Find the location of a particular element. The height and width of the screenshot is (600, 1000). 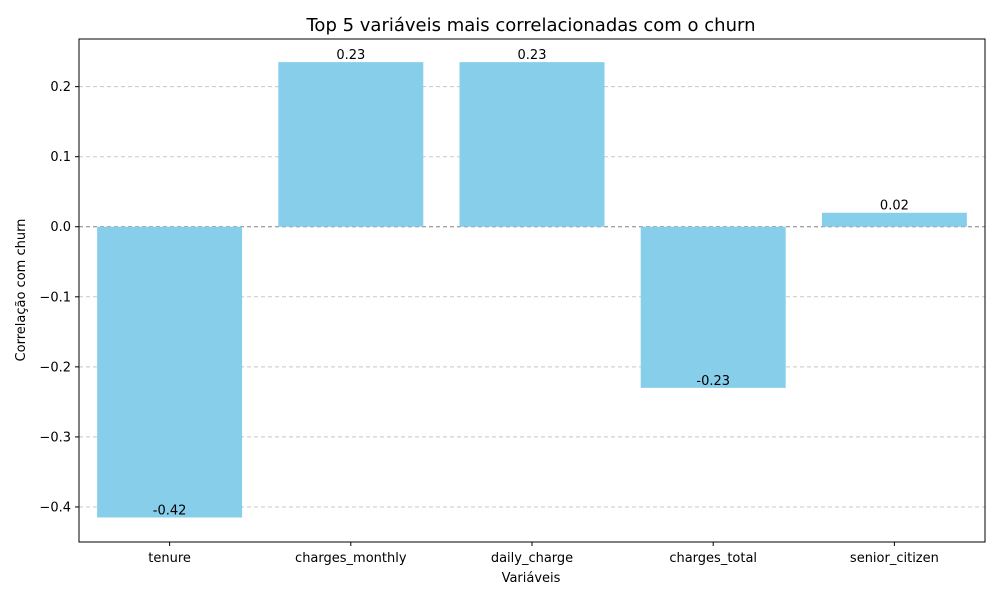

x-tick-label: charges_monthly is located at coordinates (351, 558).